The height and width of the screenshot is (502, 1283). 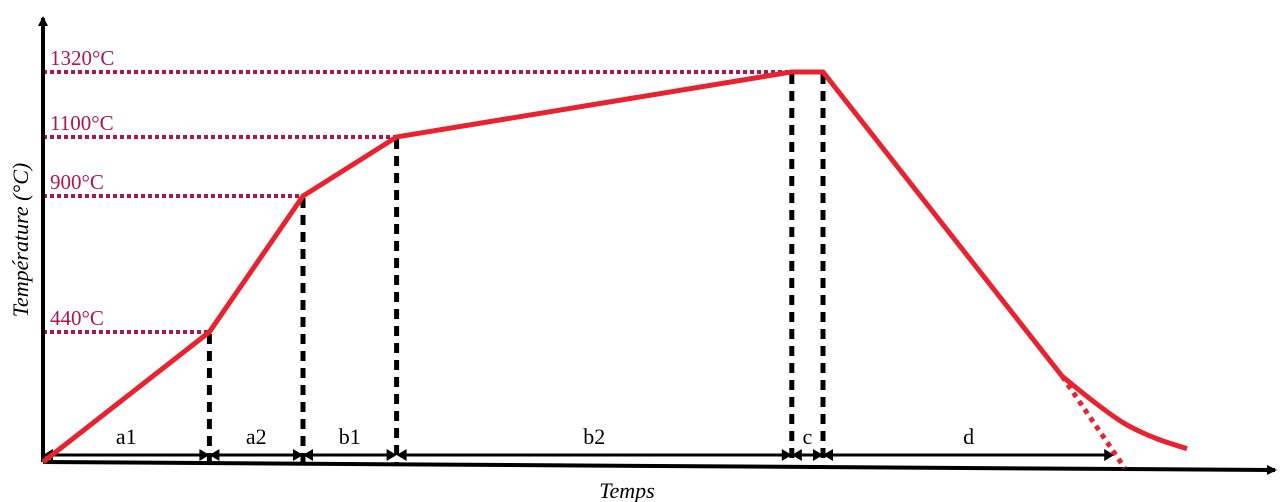 I want to click on phase-label-b1: b1, so click(x=350, y=436).